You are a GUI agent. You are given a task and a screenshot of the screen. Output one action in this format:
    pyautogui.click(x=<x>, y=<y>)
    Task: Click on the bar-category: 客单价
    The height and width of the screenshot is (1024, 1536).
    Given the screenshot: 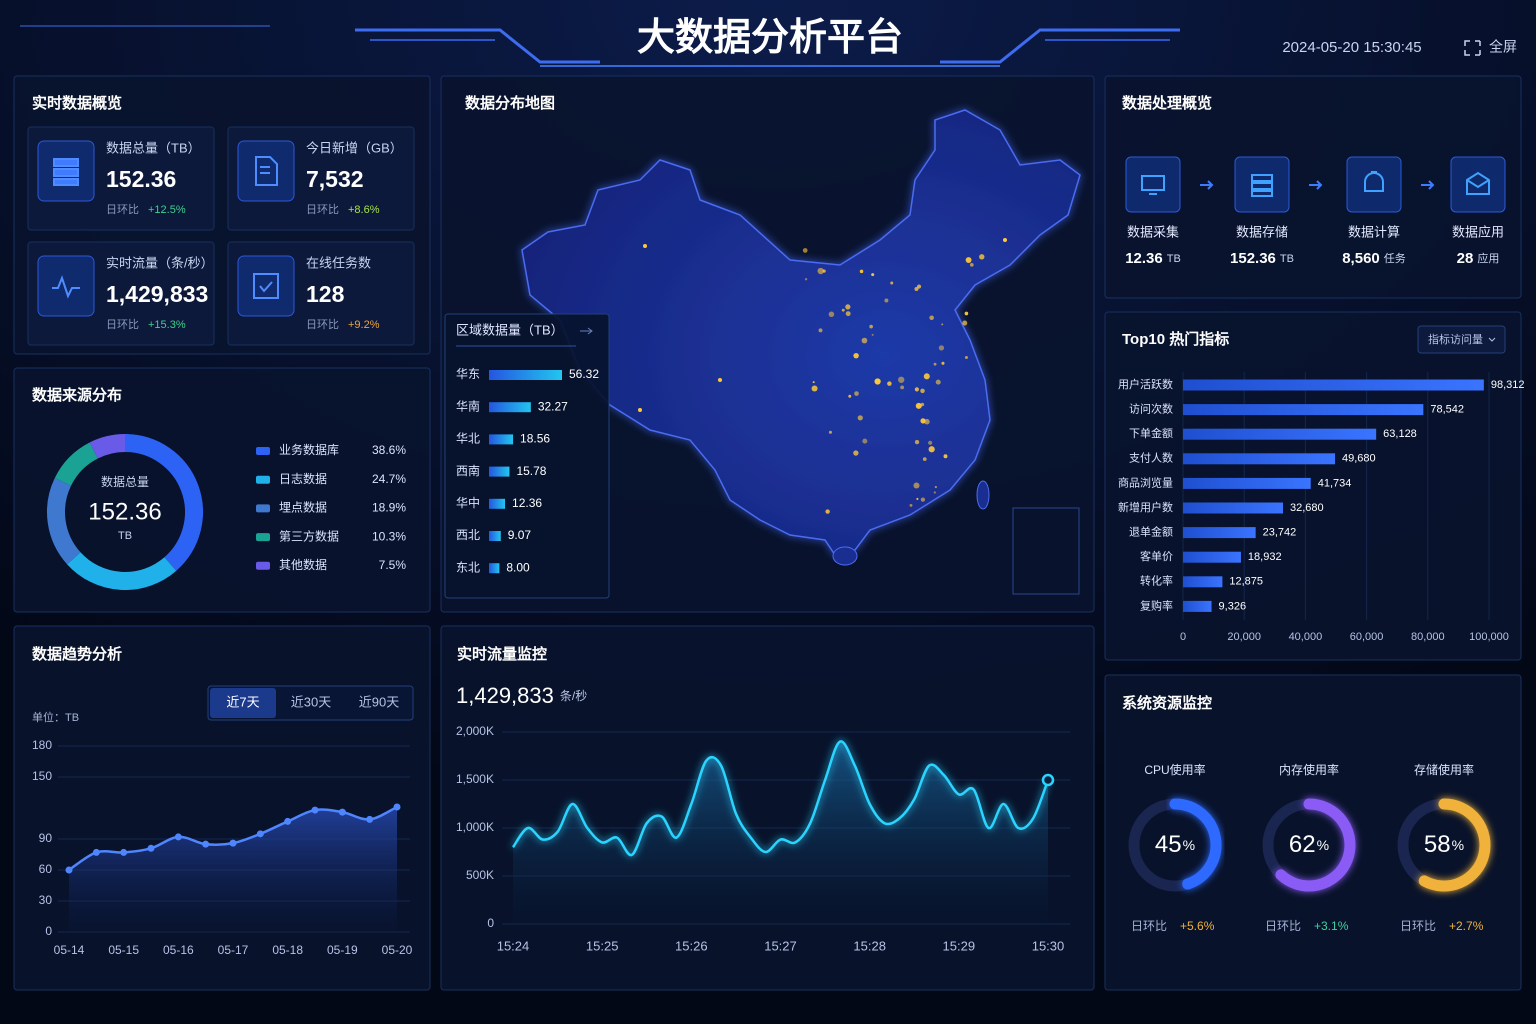 What is the action you would take?
    pyautogui.click(x=1156, y=556)
    